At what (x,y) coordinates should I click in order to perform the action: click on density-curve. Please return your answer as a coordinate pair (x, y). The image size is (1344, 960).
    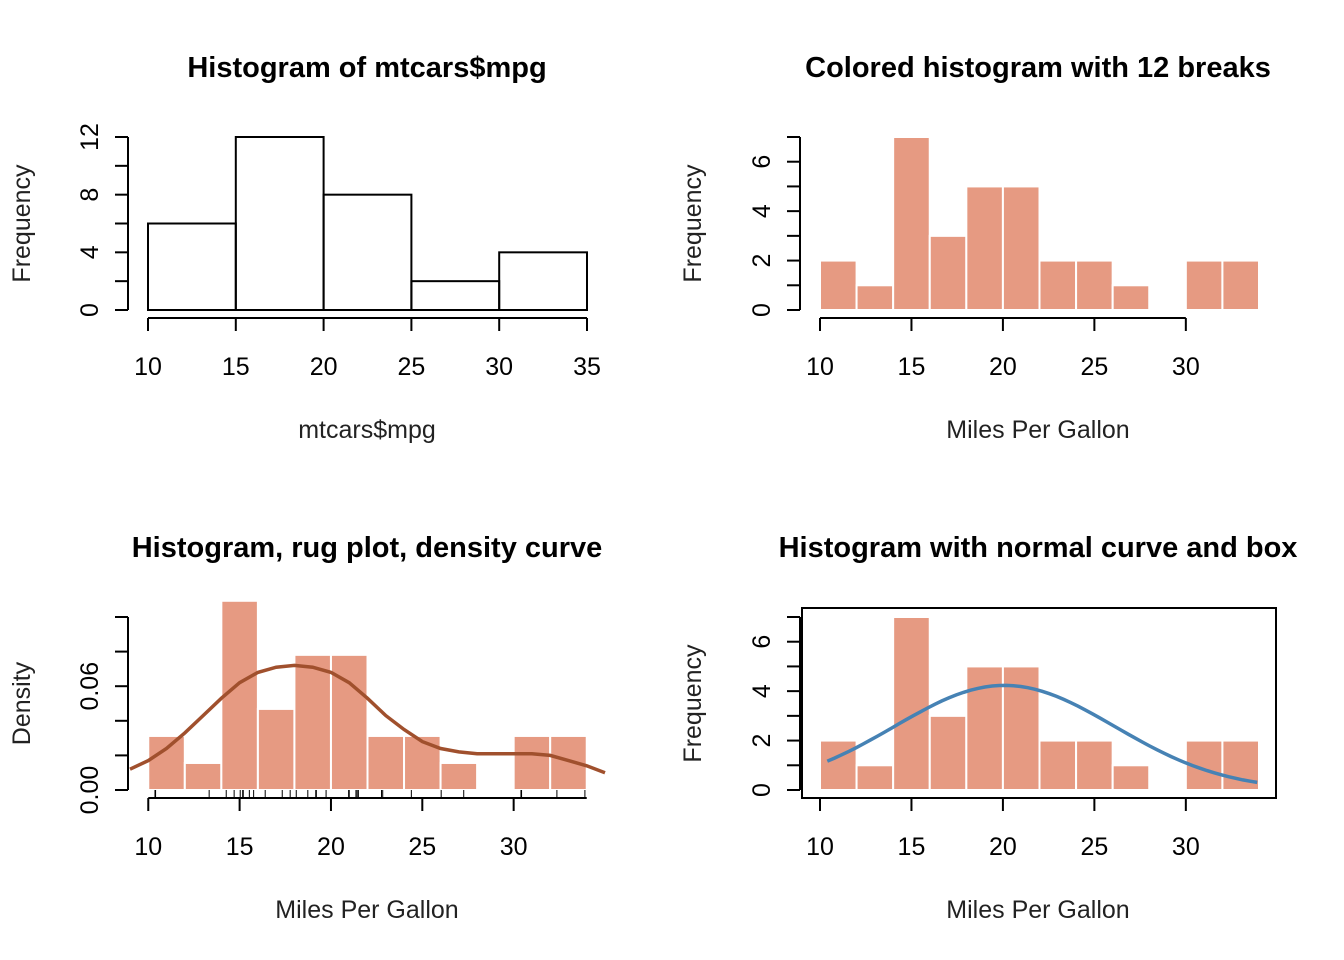
    Looking at the image, I should click on (367, 719).